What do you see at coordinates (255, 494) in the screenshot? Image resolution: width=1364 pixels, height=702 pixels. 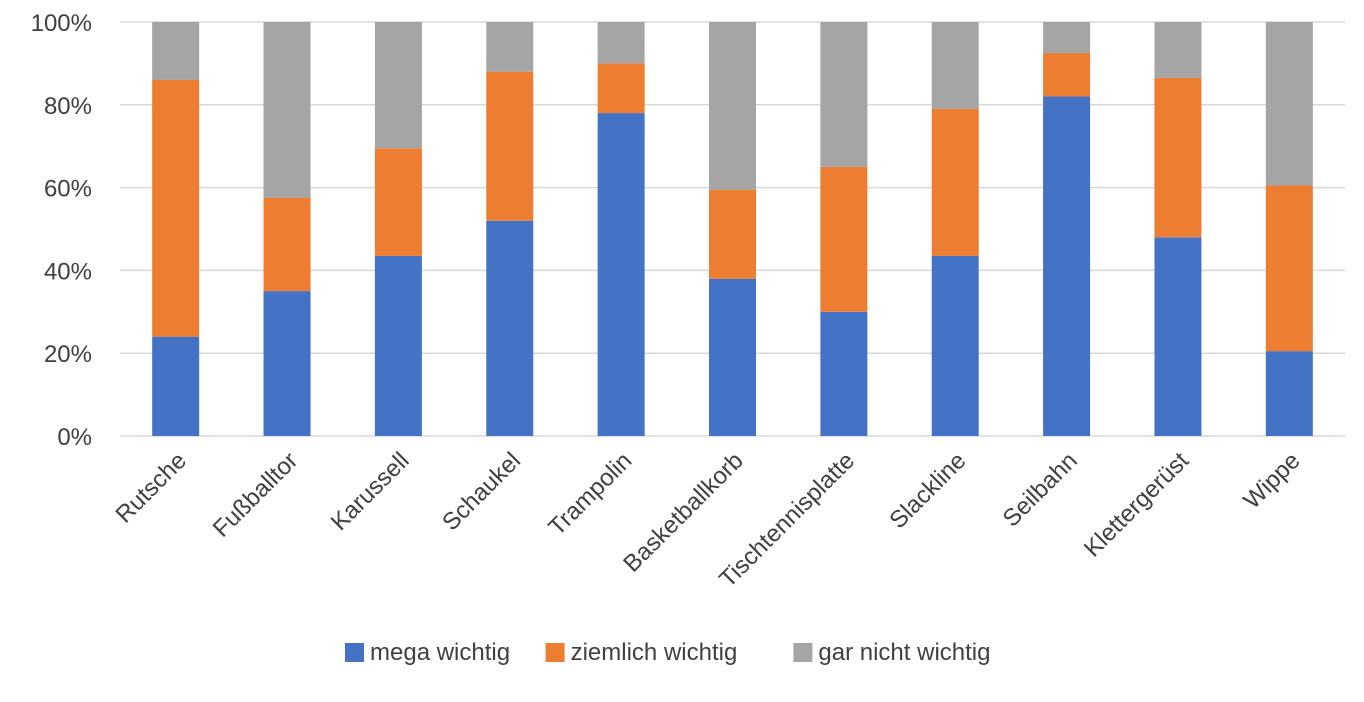 I see `x-tick-label: Fußballtor` at bounding box center [255, 494].